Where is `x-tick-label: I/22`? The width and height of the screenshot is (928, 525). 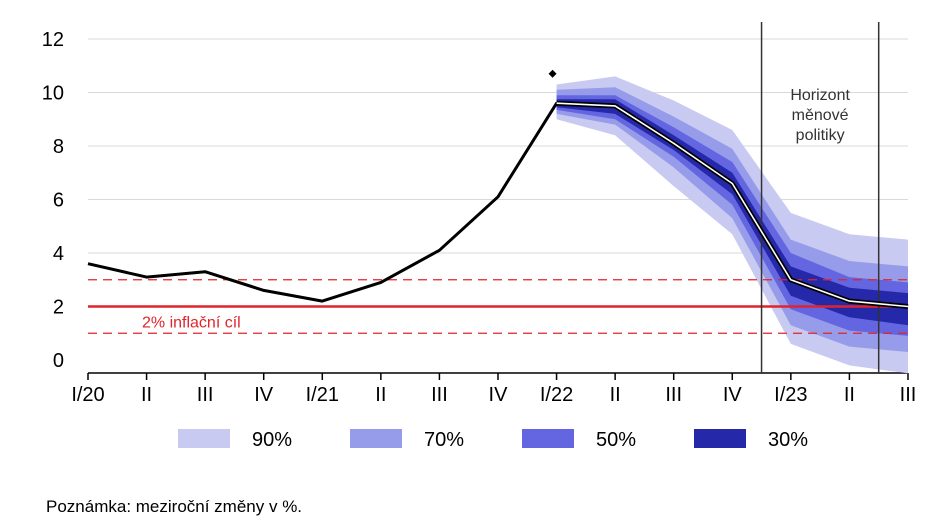 x-tick-label: I/22 is located at coordinates (556, 395).